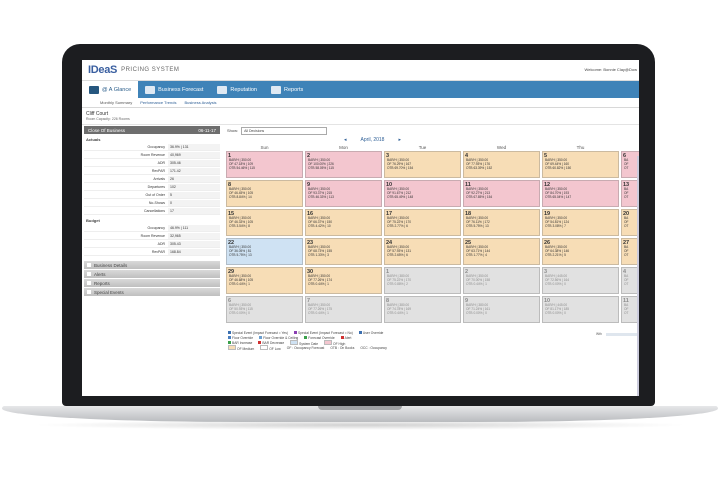 This screenshot has height=480, width=720. What do you see at coordinates (556, 276) in the screenshot?
I see `day-detail: BAR/H | 445.00` at bounding box center [556, 276].